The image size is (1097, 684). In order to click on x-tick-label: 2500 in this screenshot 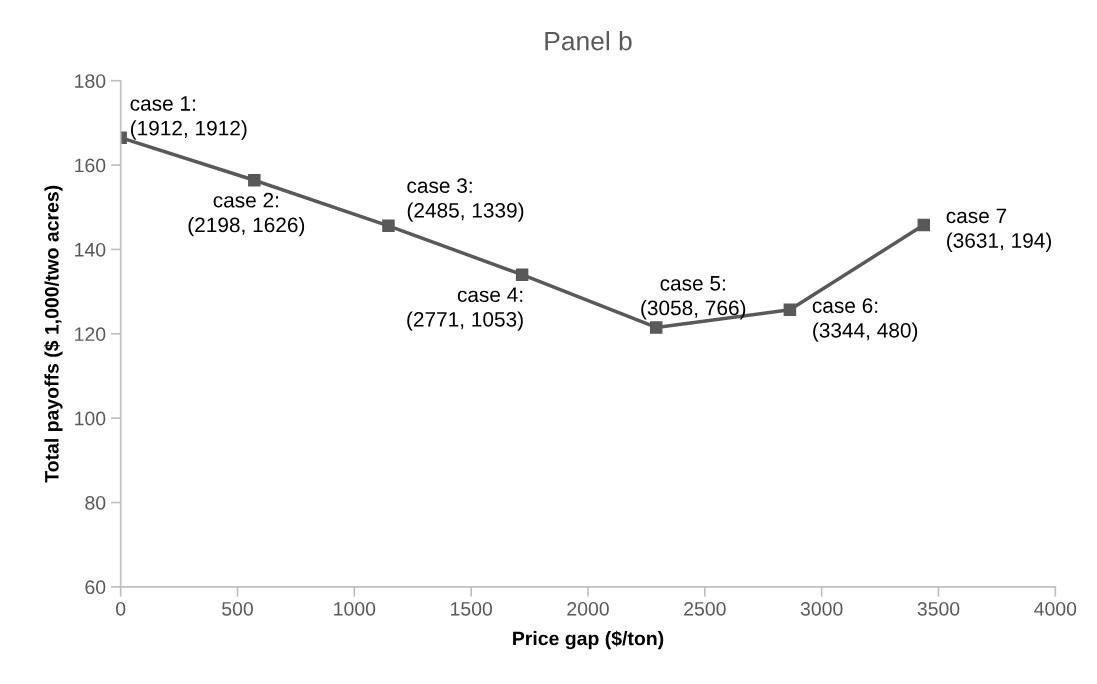, I will do `click(705, 608)`.